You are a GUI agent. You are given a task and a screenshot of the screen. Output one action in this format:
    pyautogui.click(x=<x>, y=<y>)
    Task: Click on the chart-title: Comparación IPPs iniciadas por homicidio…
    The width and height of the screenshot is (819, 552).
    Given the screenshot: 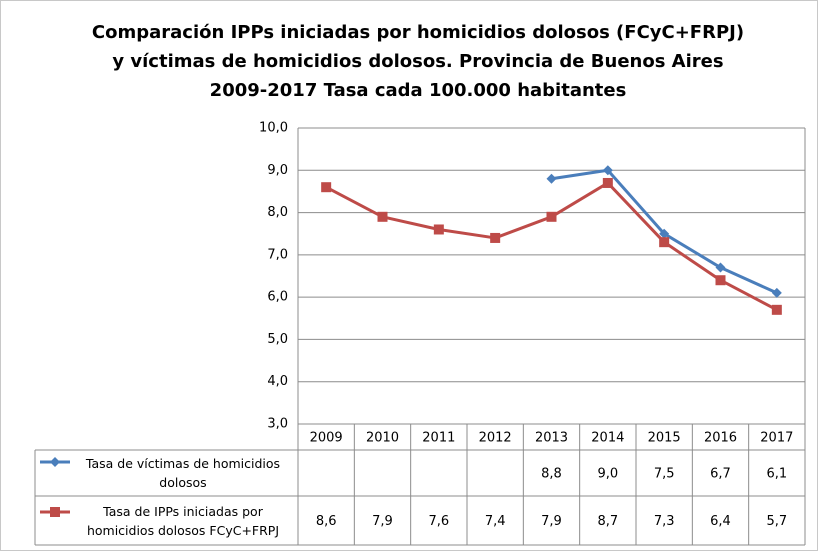 What is the action you would take?
    pyautogui.click(x=418, y=32)
    